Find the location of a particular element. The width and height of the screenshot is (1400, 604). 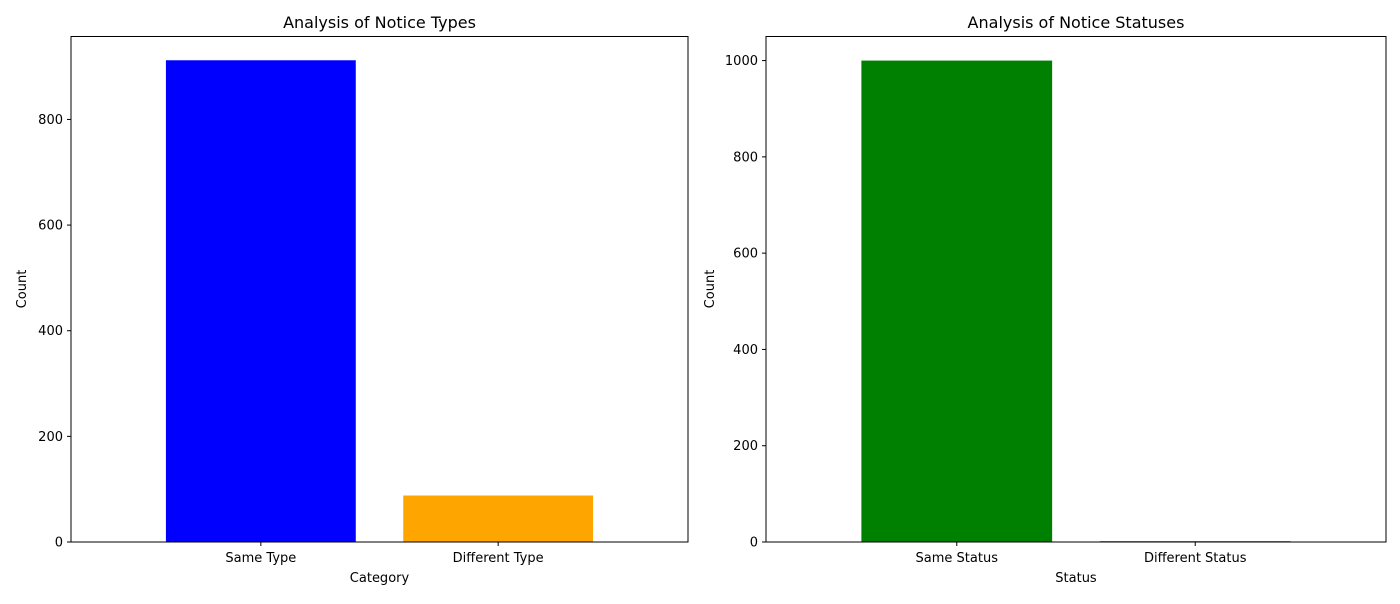

chart-2-y-tick-label-5: 800 is located at coordinates (745, 157).